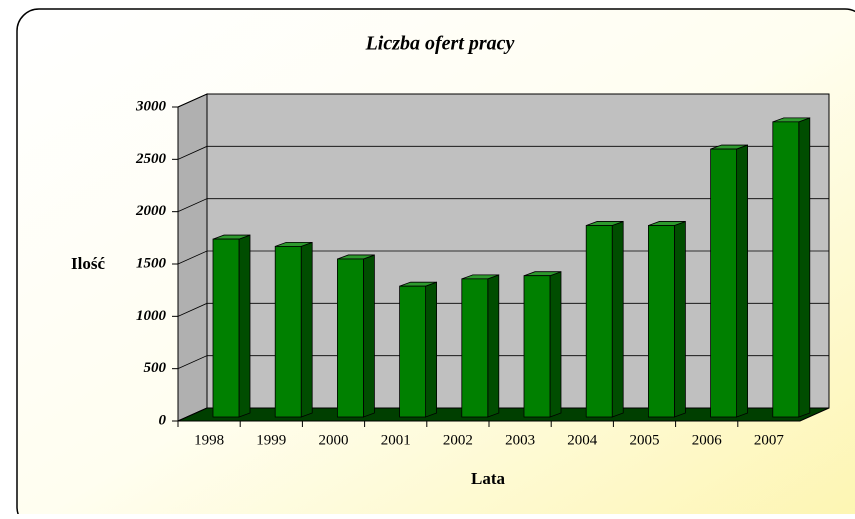 The height and width of the screenshot is (519, 855). Describe the element at coordinates (707, 440) in the screenshot. I see `x-tick-label: 2006` at that location.